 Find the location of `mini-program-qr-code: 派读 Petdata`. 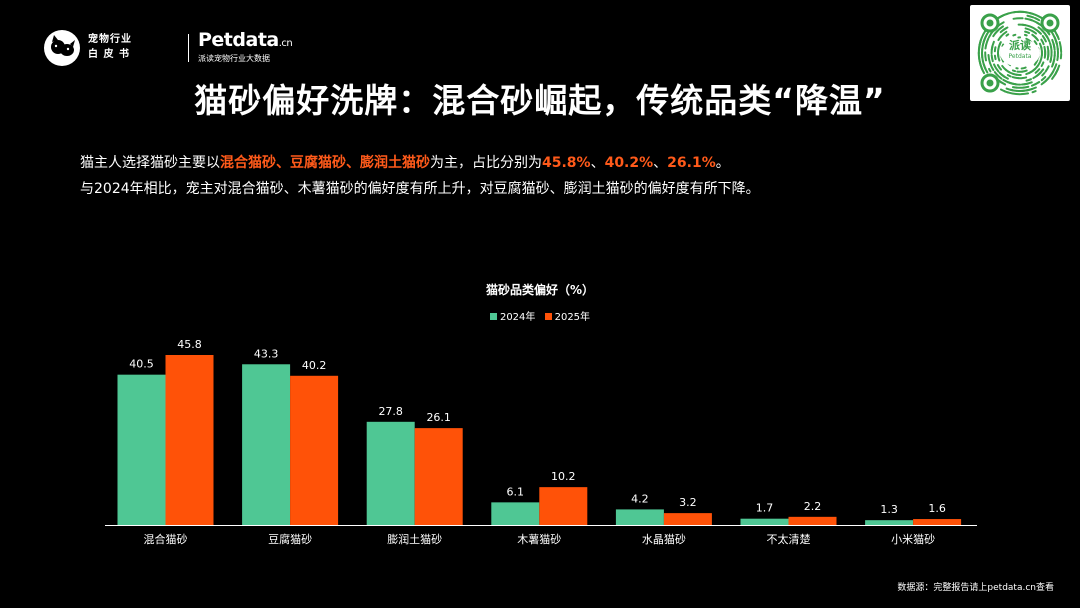

mini-program-qr-code: 派读 Petdata is located at coordinates (1020, 53).